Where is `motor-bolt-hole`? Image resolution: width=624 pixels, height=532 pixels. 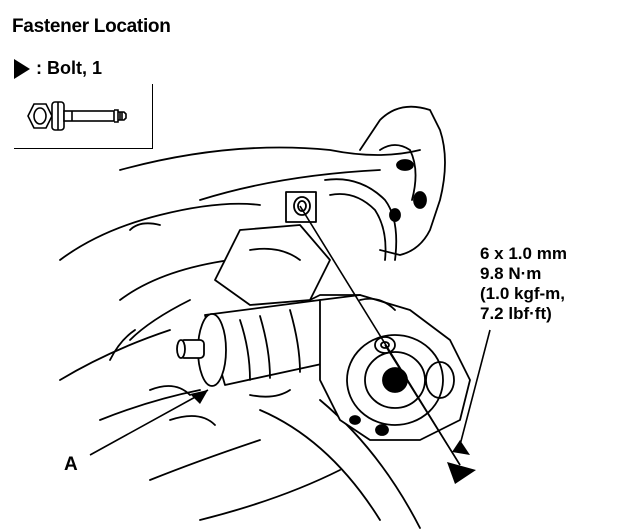 motor-bolt-hole is located at coordinates (385, 345).